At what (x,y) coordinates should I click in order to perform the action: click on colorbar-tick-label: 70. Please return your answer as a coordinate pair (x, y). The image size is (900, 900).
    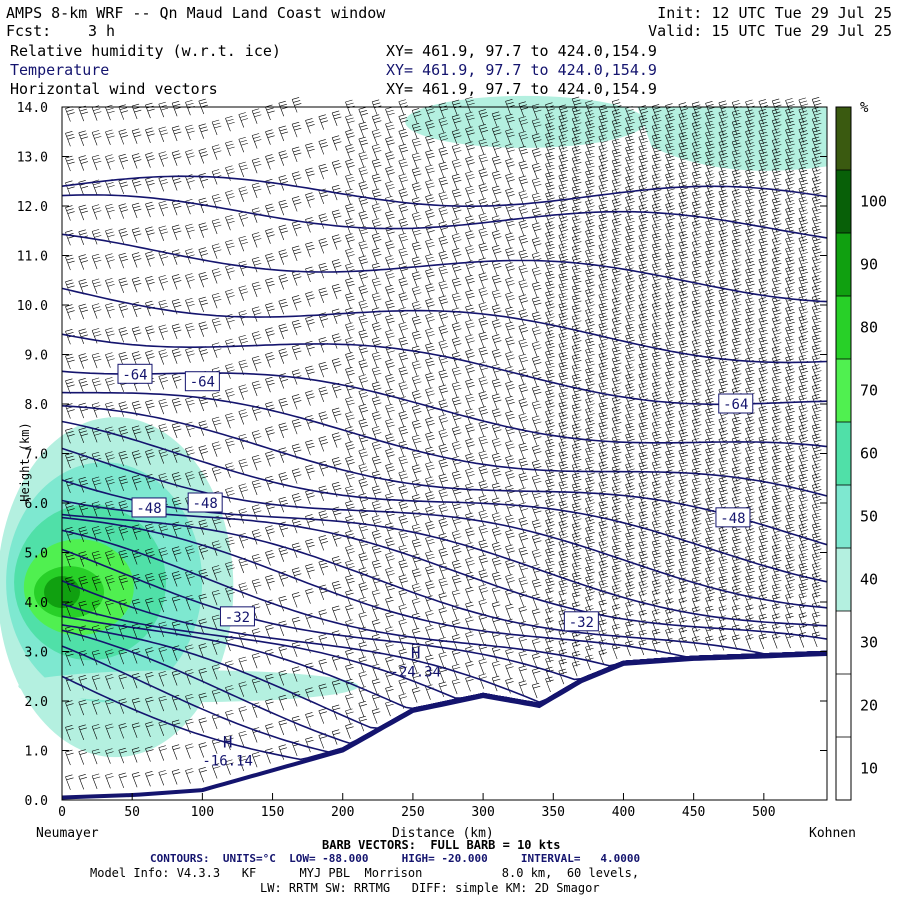
    Looking at the image, I should click on (869, 391).